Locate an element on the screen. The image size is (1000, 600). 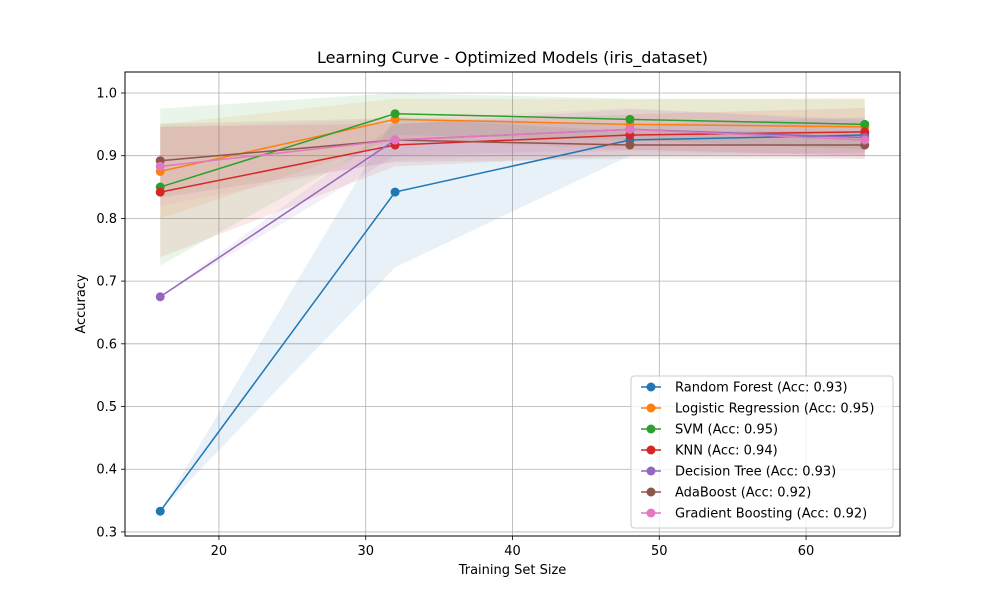
y-tick-label: 0.4 is located at coordinates (106, 470).